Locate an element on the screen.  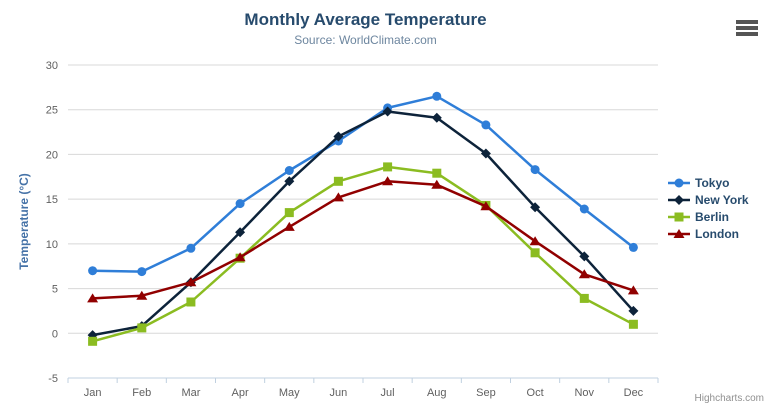
svg-text: Jun is located at coordinates (339, 393).